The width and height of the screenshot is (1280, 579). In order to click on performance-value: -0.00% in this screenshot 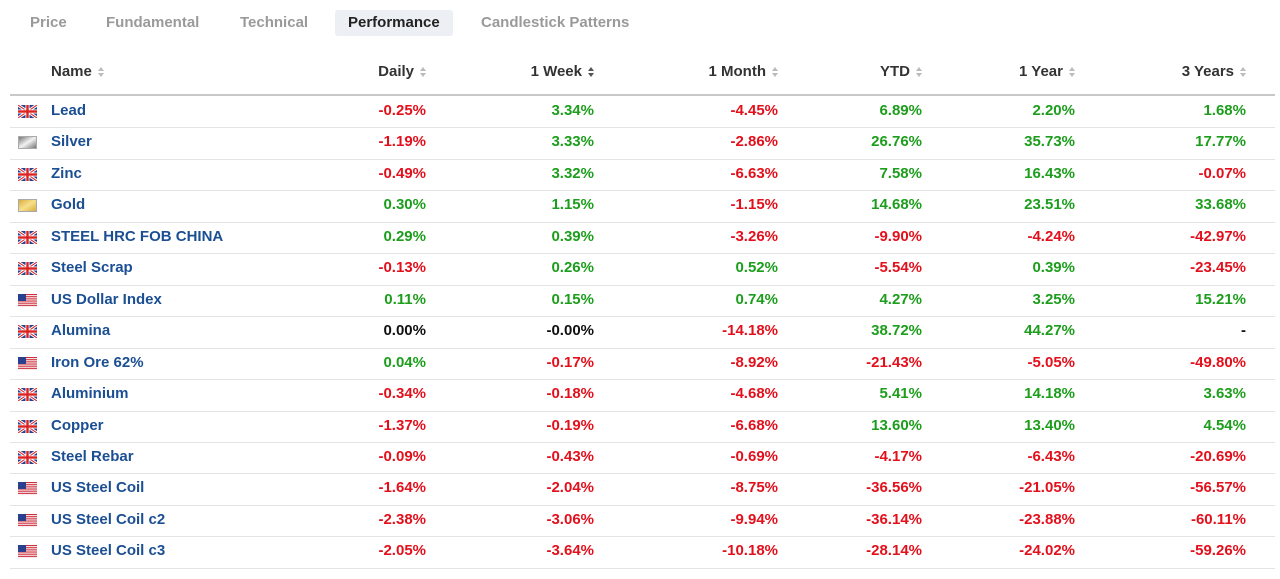, I will do `click(570, 331)`.